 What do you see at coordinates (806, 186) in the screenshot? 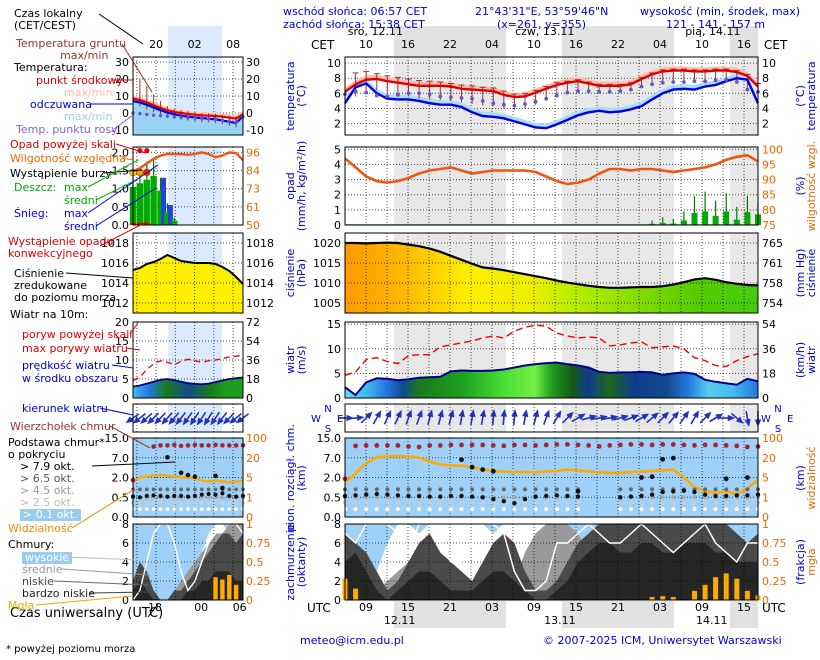
I see `axis-title-opad-r: (%) wilgotność wzgl.` at bounding box center [806, 186].